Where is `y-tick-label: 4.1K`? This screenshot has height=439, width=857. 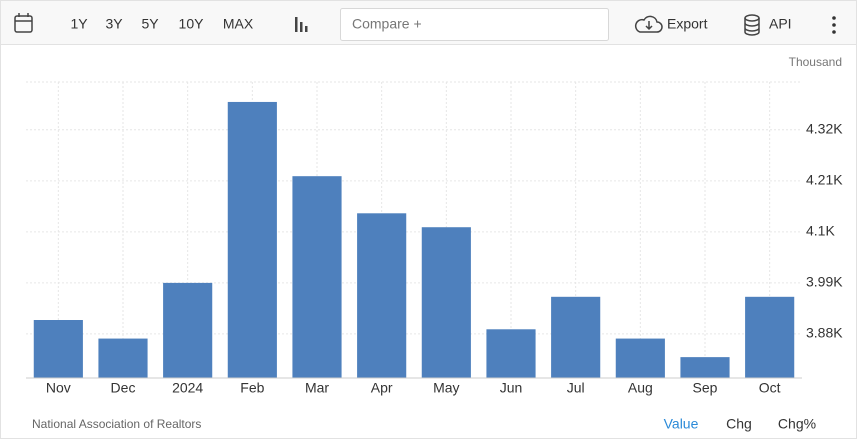
y-tick-label: 4.1K is located at coordinates (820, 231).